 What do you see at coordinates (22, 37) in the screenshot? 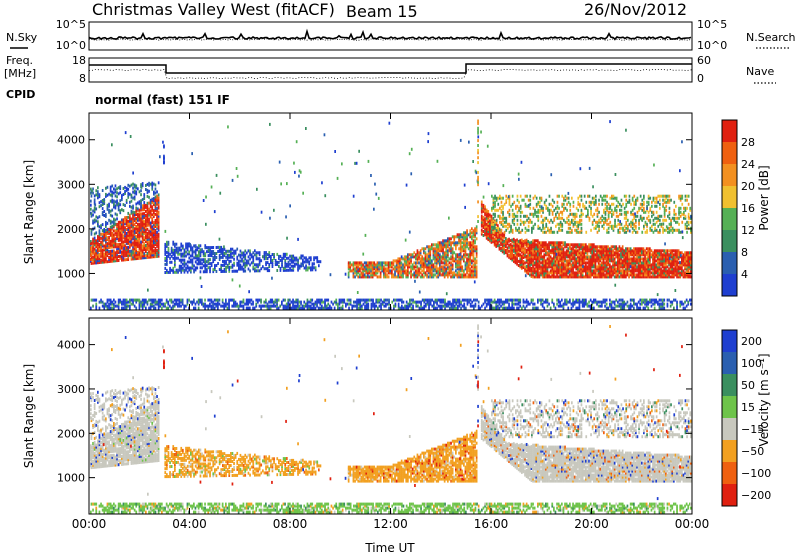
I see `noise-sky-label: N.Sky` at bounding box center [22, 37].